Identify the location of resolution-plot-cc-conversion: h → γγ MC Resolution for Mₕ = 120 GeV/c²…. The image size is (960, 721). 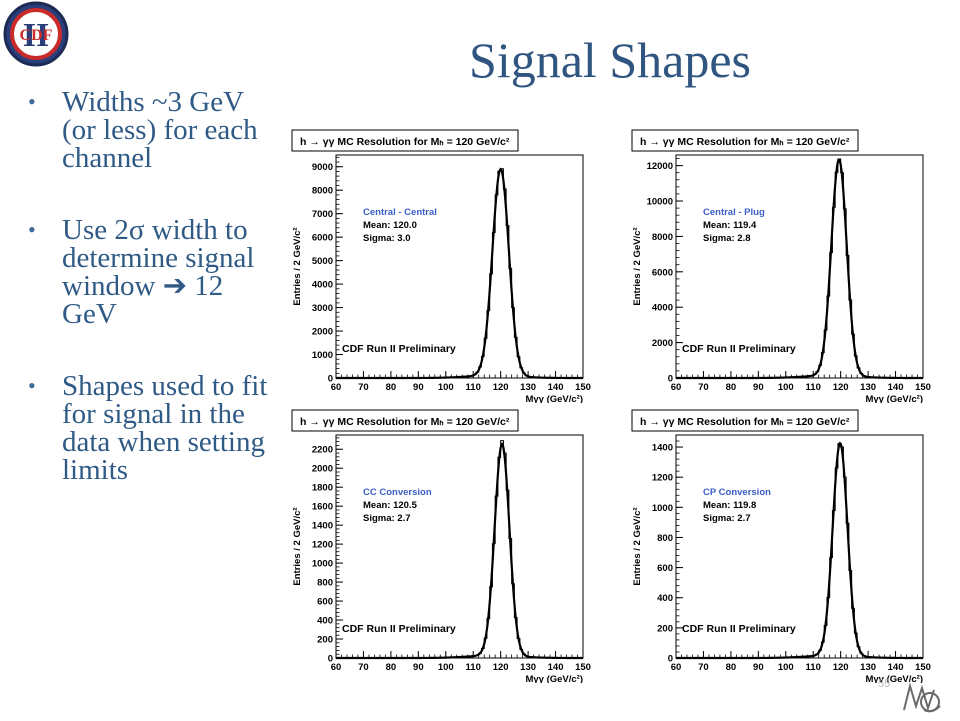
(438, 545).